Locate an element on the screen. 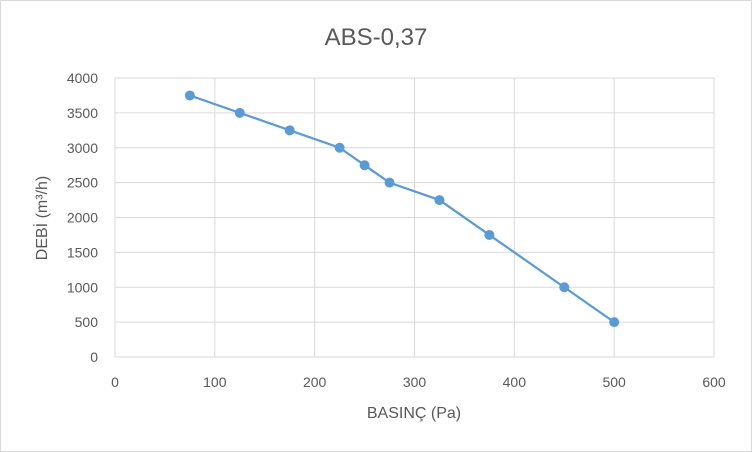  x-tick-label: 400 is located at coordinates (515, 382).